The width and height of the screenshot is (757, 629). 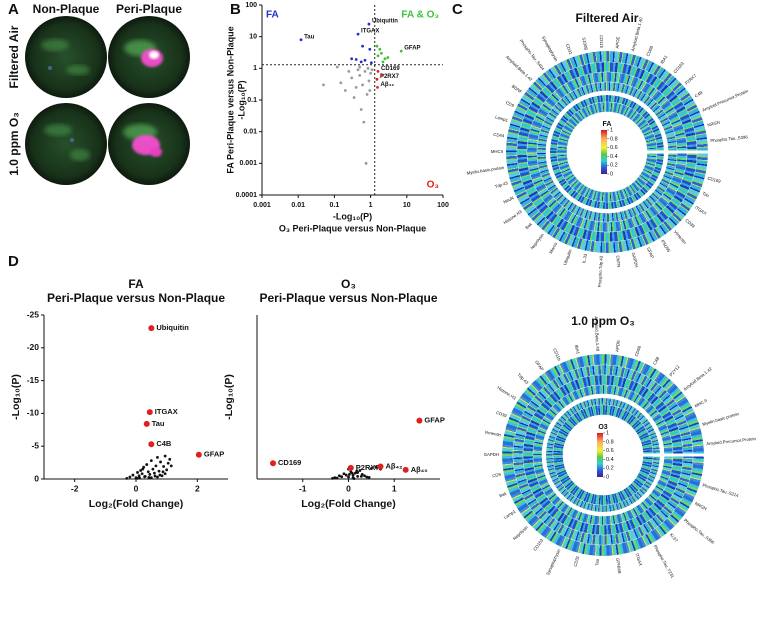 I want to click on y-tick-label: 0.001, so click(x=248, y=163).